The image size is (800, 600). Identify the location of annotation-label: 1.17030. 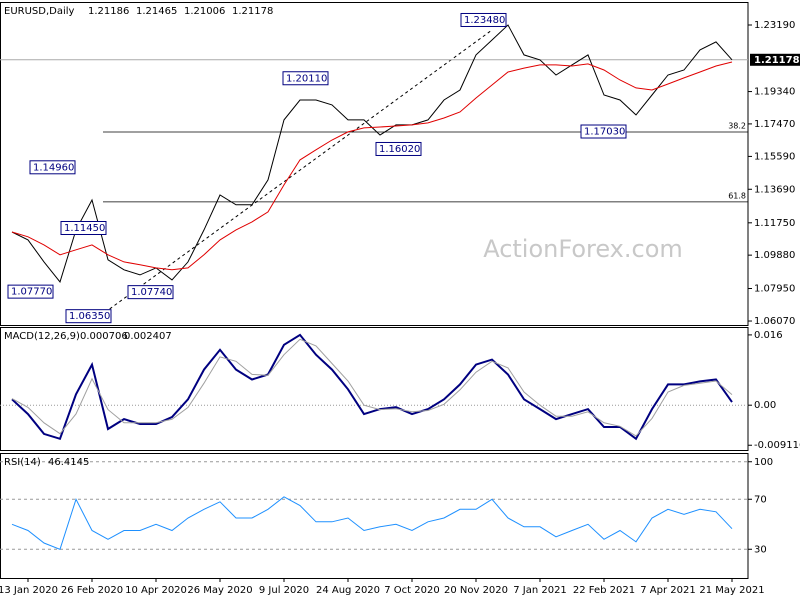
(604, 132).